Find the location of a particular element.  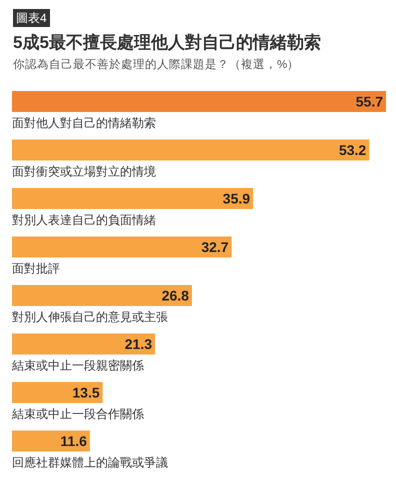

y-tick-label: 對別人伸張自己的意見或主張 is located at coordinates (90, 317).